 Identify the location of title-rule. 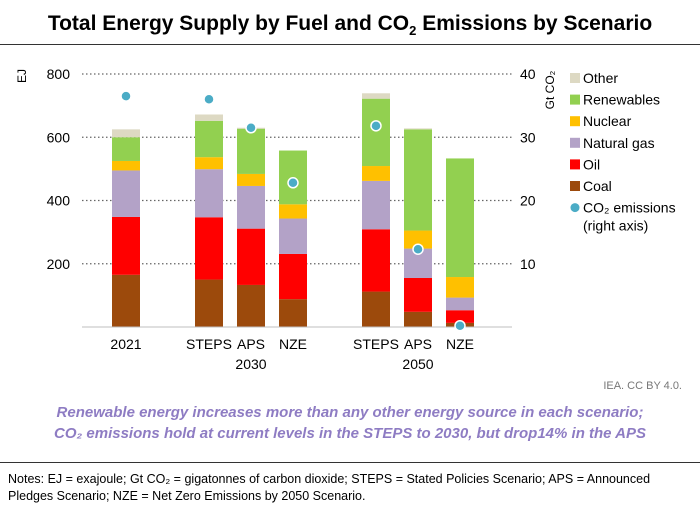
(350, 44).